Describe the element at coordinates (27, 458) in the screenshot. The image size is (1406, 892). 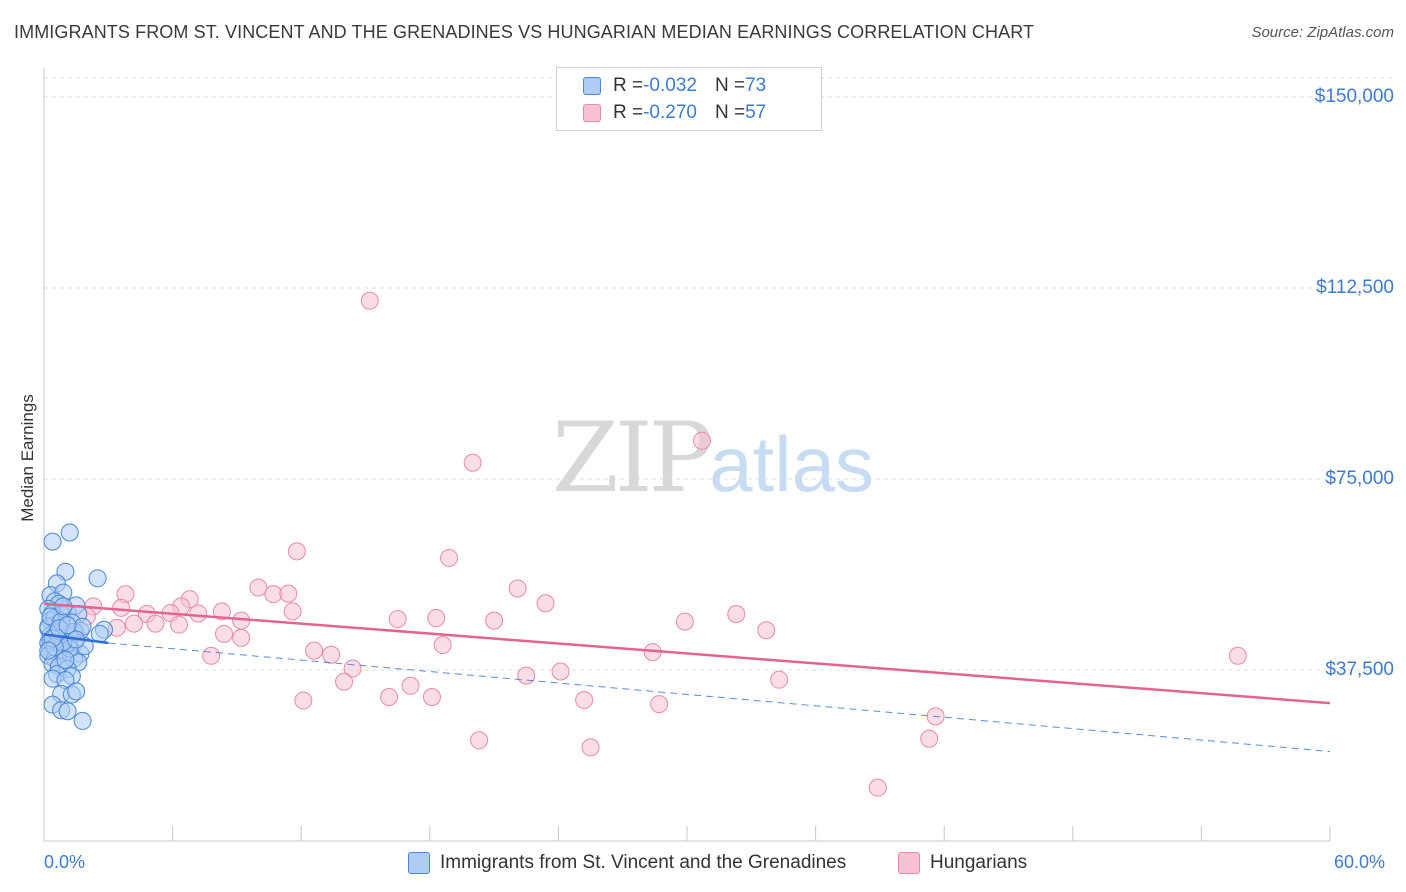
I see `y-axis-label: Median Earnings` at that location.